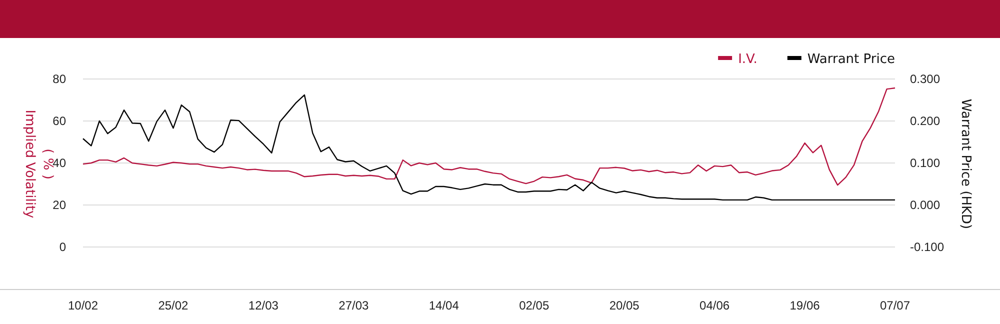 The image size is (1000, 324). I want to click on x-tick-label: 27/03, so click(354, 305).